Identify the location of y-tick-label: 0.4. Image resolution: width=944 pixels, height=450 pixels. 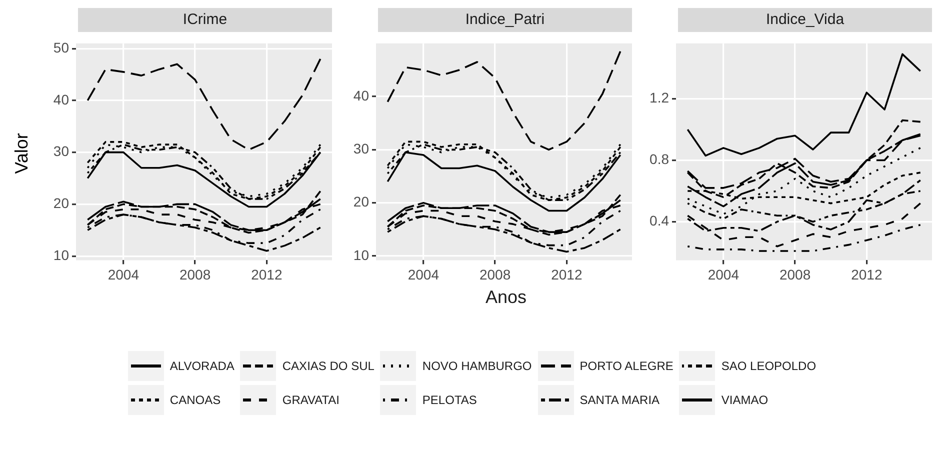
(660, 220).